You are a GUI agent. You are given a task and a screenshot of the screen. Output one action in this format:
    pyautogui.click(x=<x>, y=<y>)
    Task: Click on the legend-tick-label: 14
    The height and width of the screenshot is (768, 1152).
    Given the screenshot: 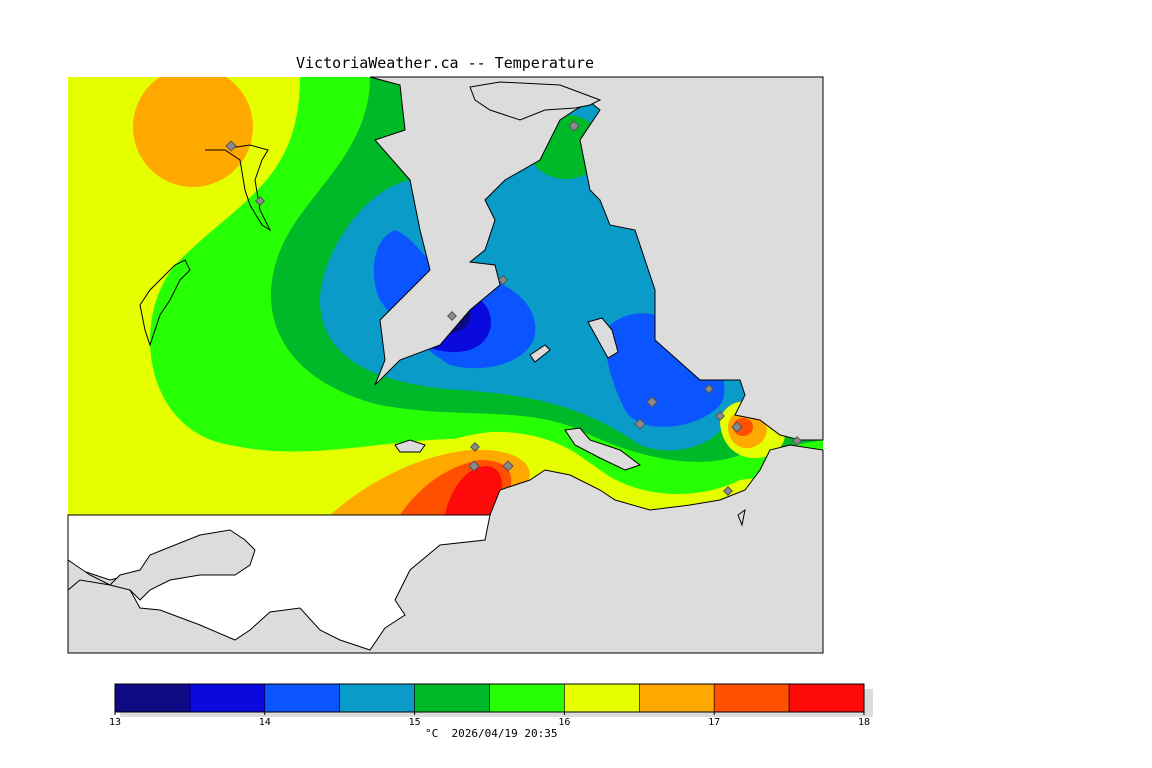 What is the action you would take?
    pyautogui.click(x=264, y=722)
    